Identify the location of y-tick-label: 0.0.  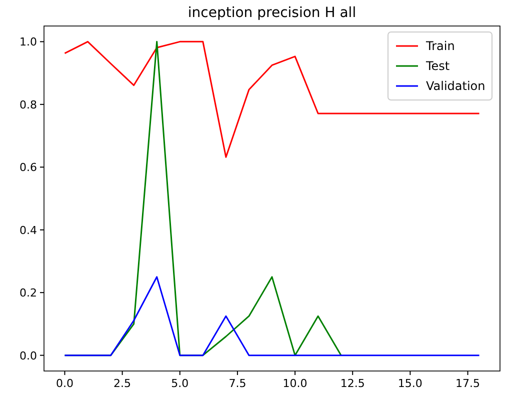
(28, 355).